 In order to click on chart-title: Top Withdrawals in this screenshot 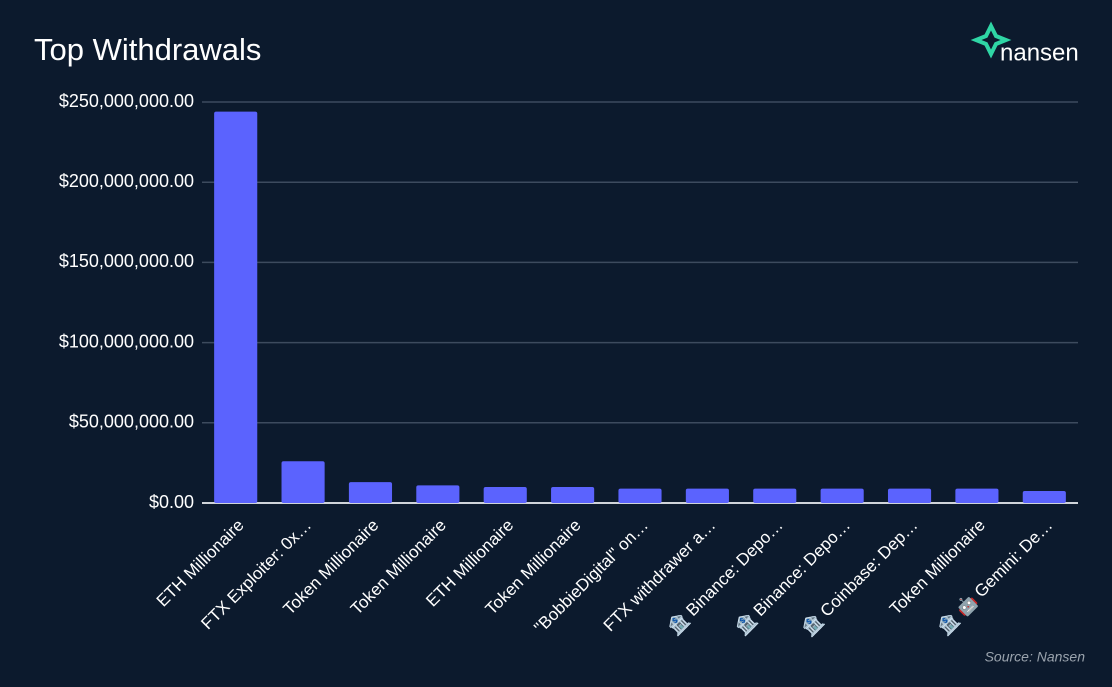, I will do `click(147, 49)`.